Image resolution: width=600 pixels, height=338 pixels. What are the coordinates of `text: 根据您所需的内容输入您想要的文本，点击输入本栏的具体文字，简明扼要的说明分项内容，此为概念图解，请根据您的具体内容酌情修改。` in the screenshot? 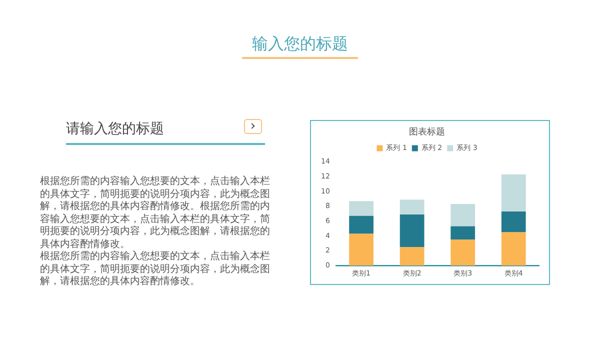 It's located at (155, 269).